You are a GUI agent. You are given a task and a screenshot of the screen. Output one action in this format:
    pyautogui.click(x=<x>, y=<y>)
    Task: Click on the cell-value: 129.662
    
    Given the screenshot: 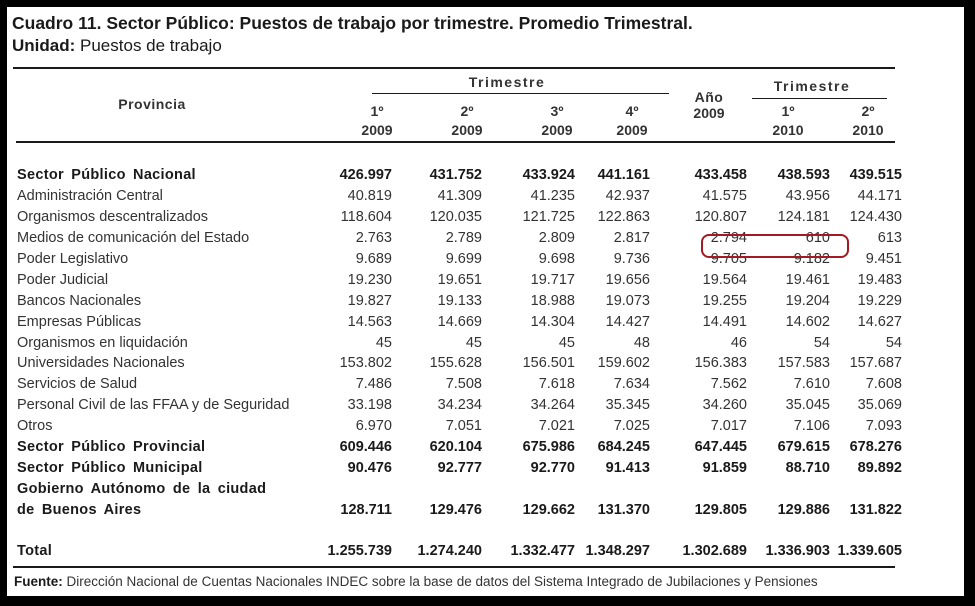 What is the action you would take?
    pyautogui.click(x=548, y=510)
    